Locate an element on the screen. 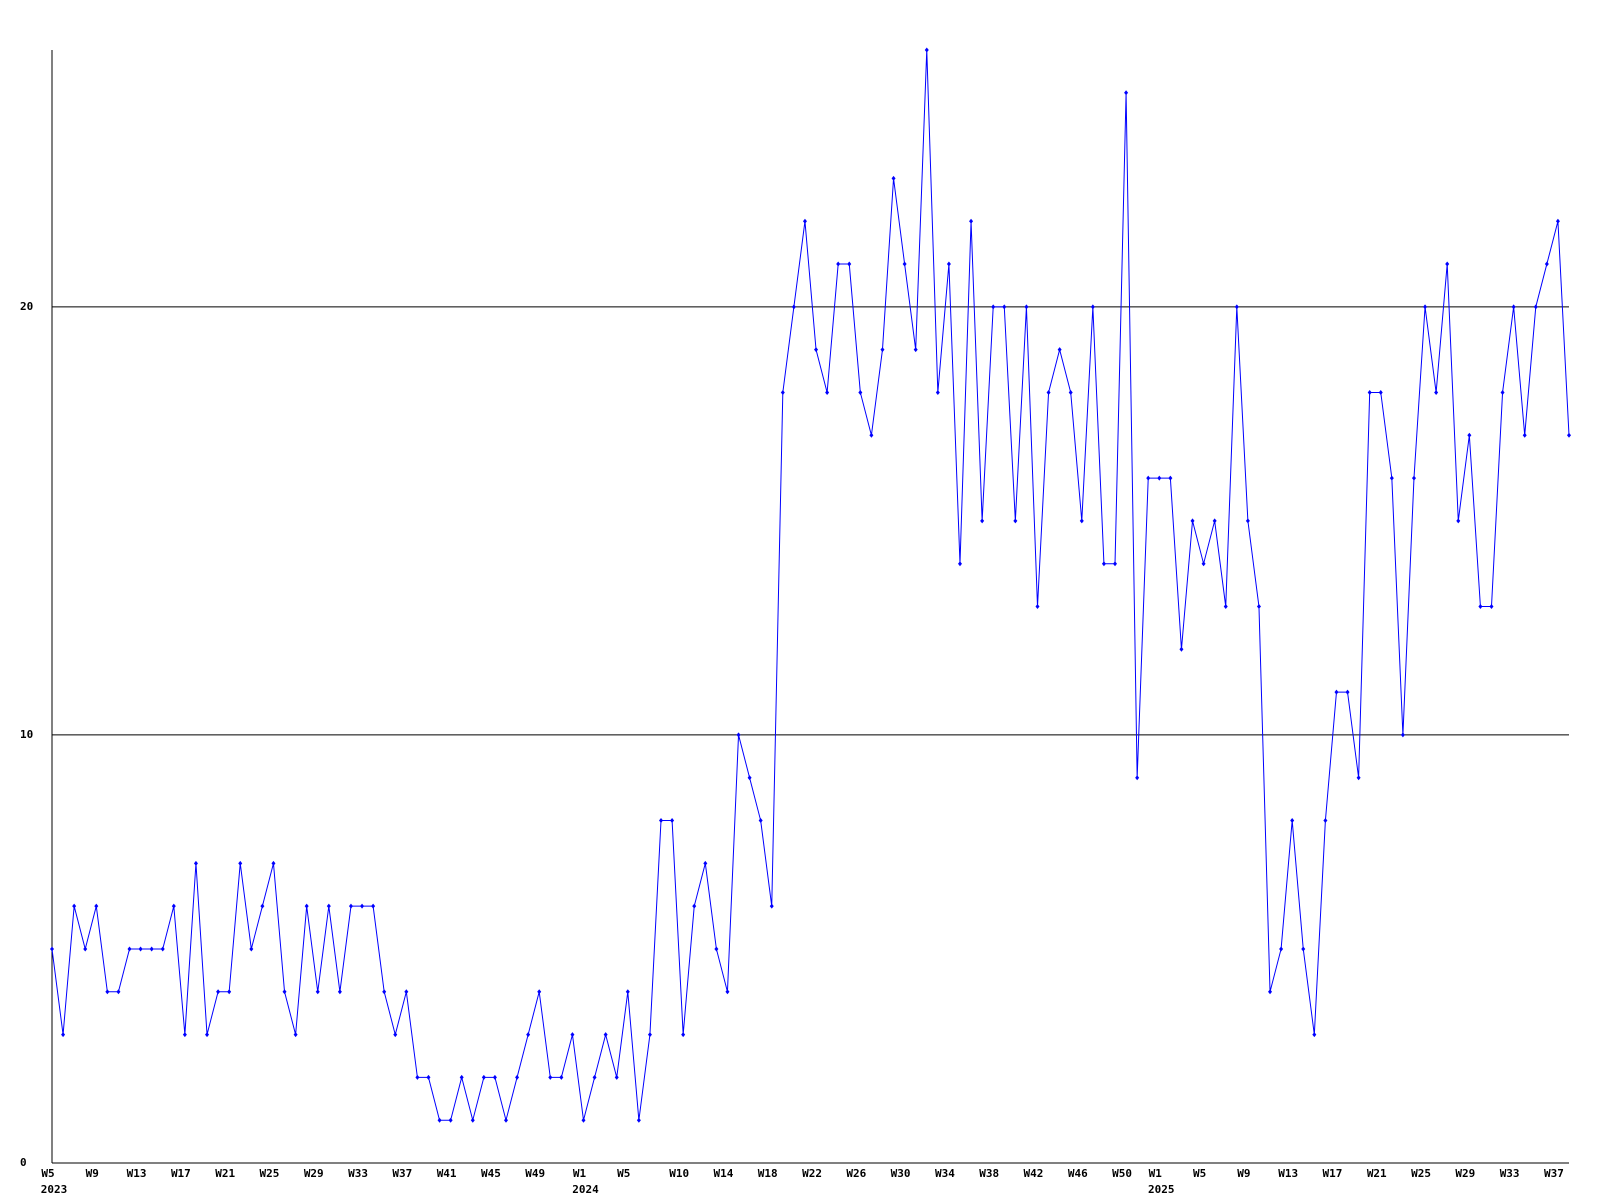  x-tick-label: W46 is located at coordinates (1078, 1173).